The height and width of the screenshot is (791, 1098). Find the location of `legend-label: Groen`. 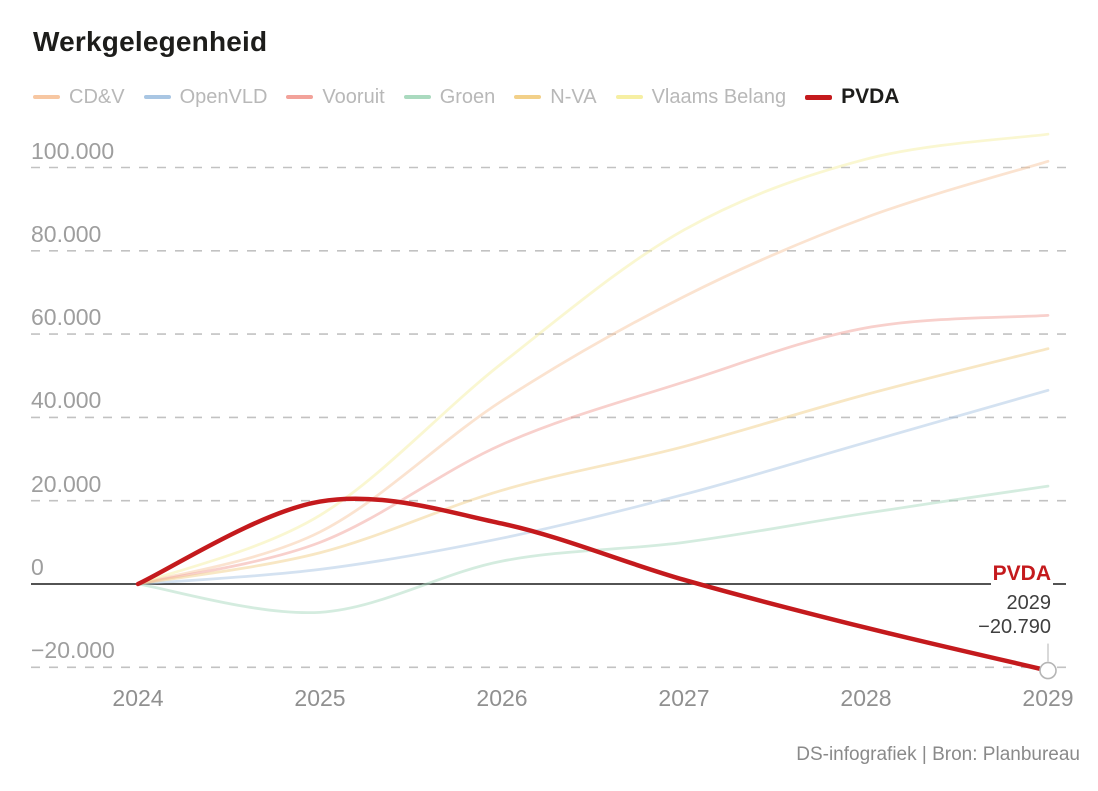

legend-label: Groen is located at coordinates (467, 96).